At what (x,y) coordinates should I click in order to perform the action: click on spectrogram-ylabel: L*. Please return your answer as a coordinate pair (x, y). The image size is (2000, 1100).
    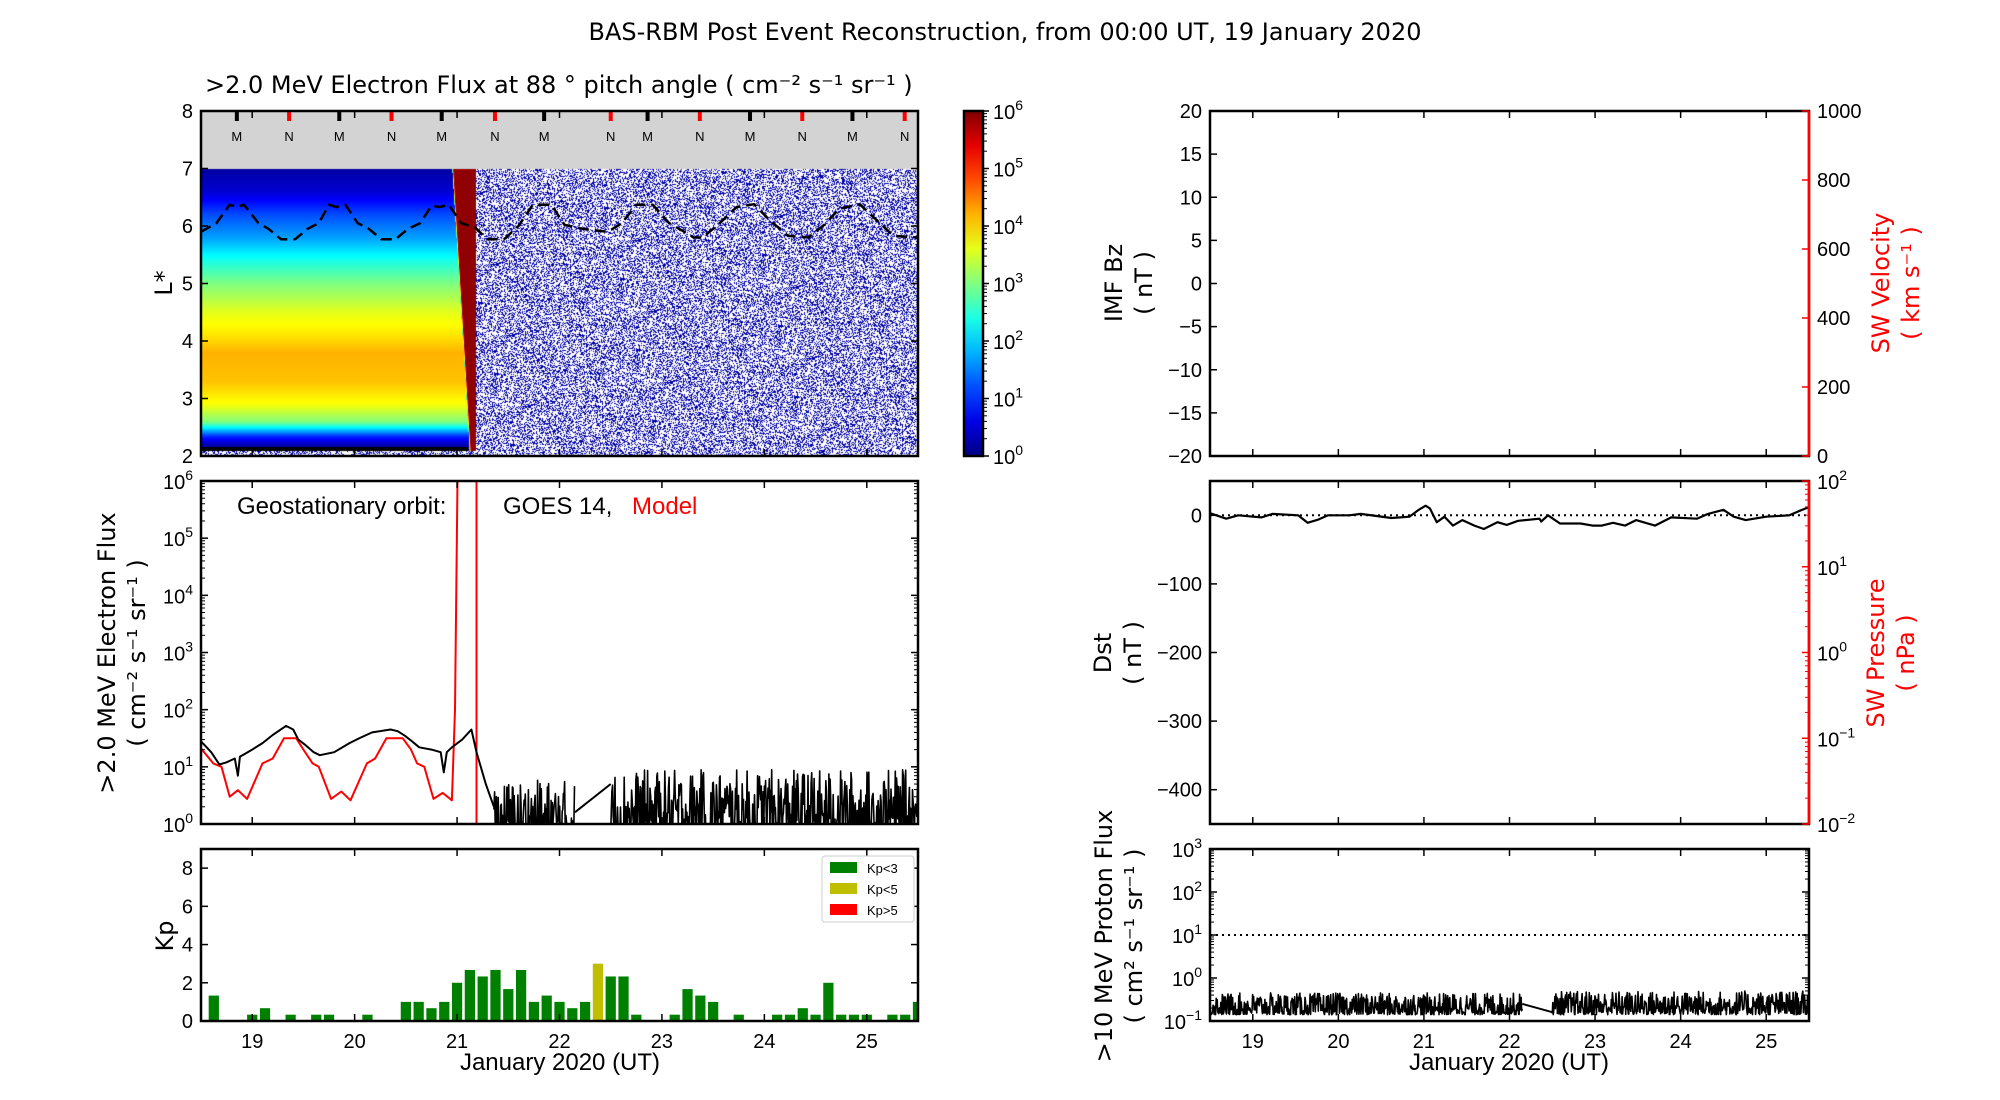
    Looking at the image, I should click on (164, 282).